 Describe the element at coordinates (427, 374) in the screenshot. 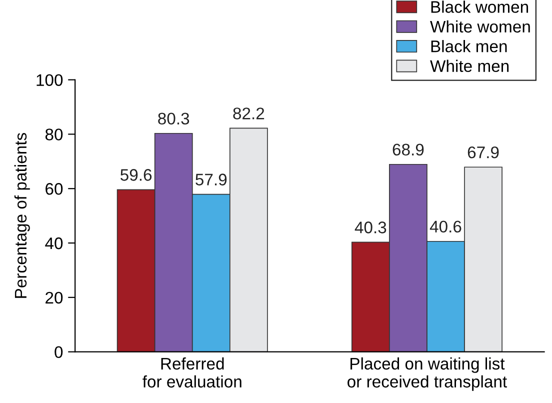

I see `x-tick-label: Placed on waiting list or received transplant` at that location.